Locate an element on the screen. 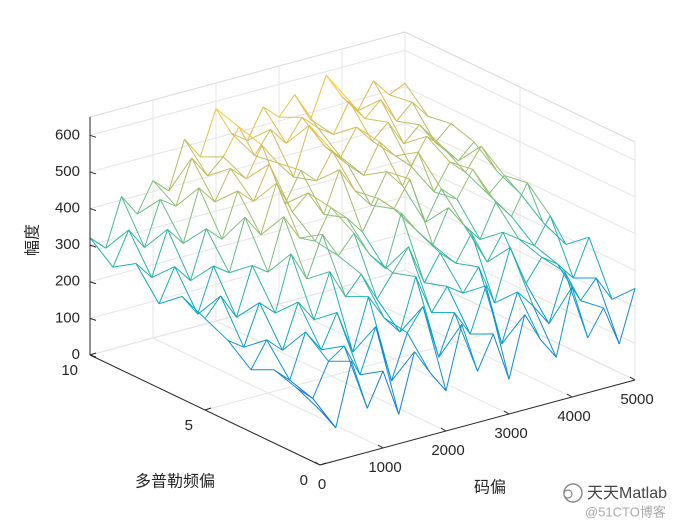 The width and height of the screenshot is (700, 525). y-tick is located at coordinates (93, 354).